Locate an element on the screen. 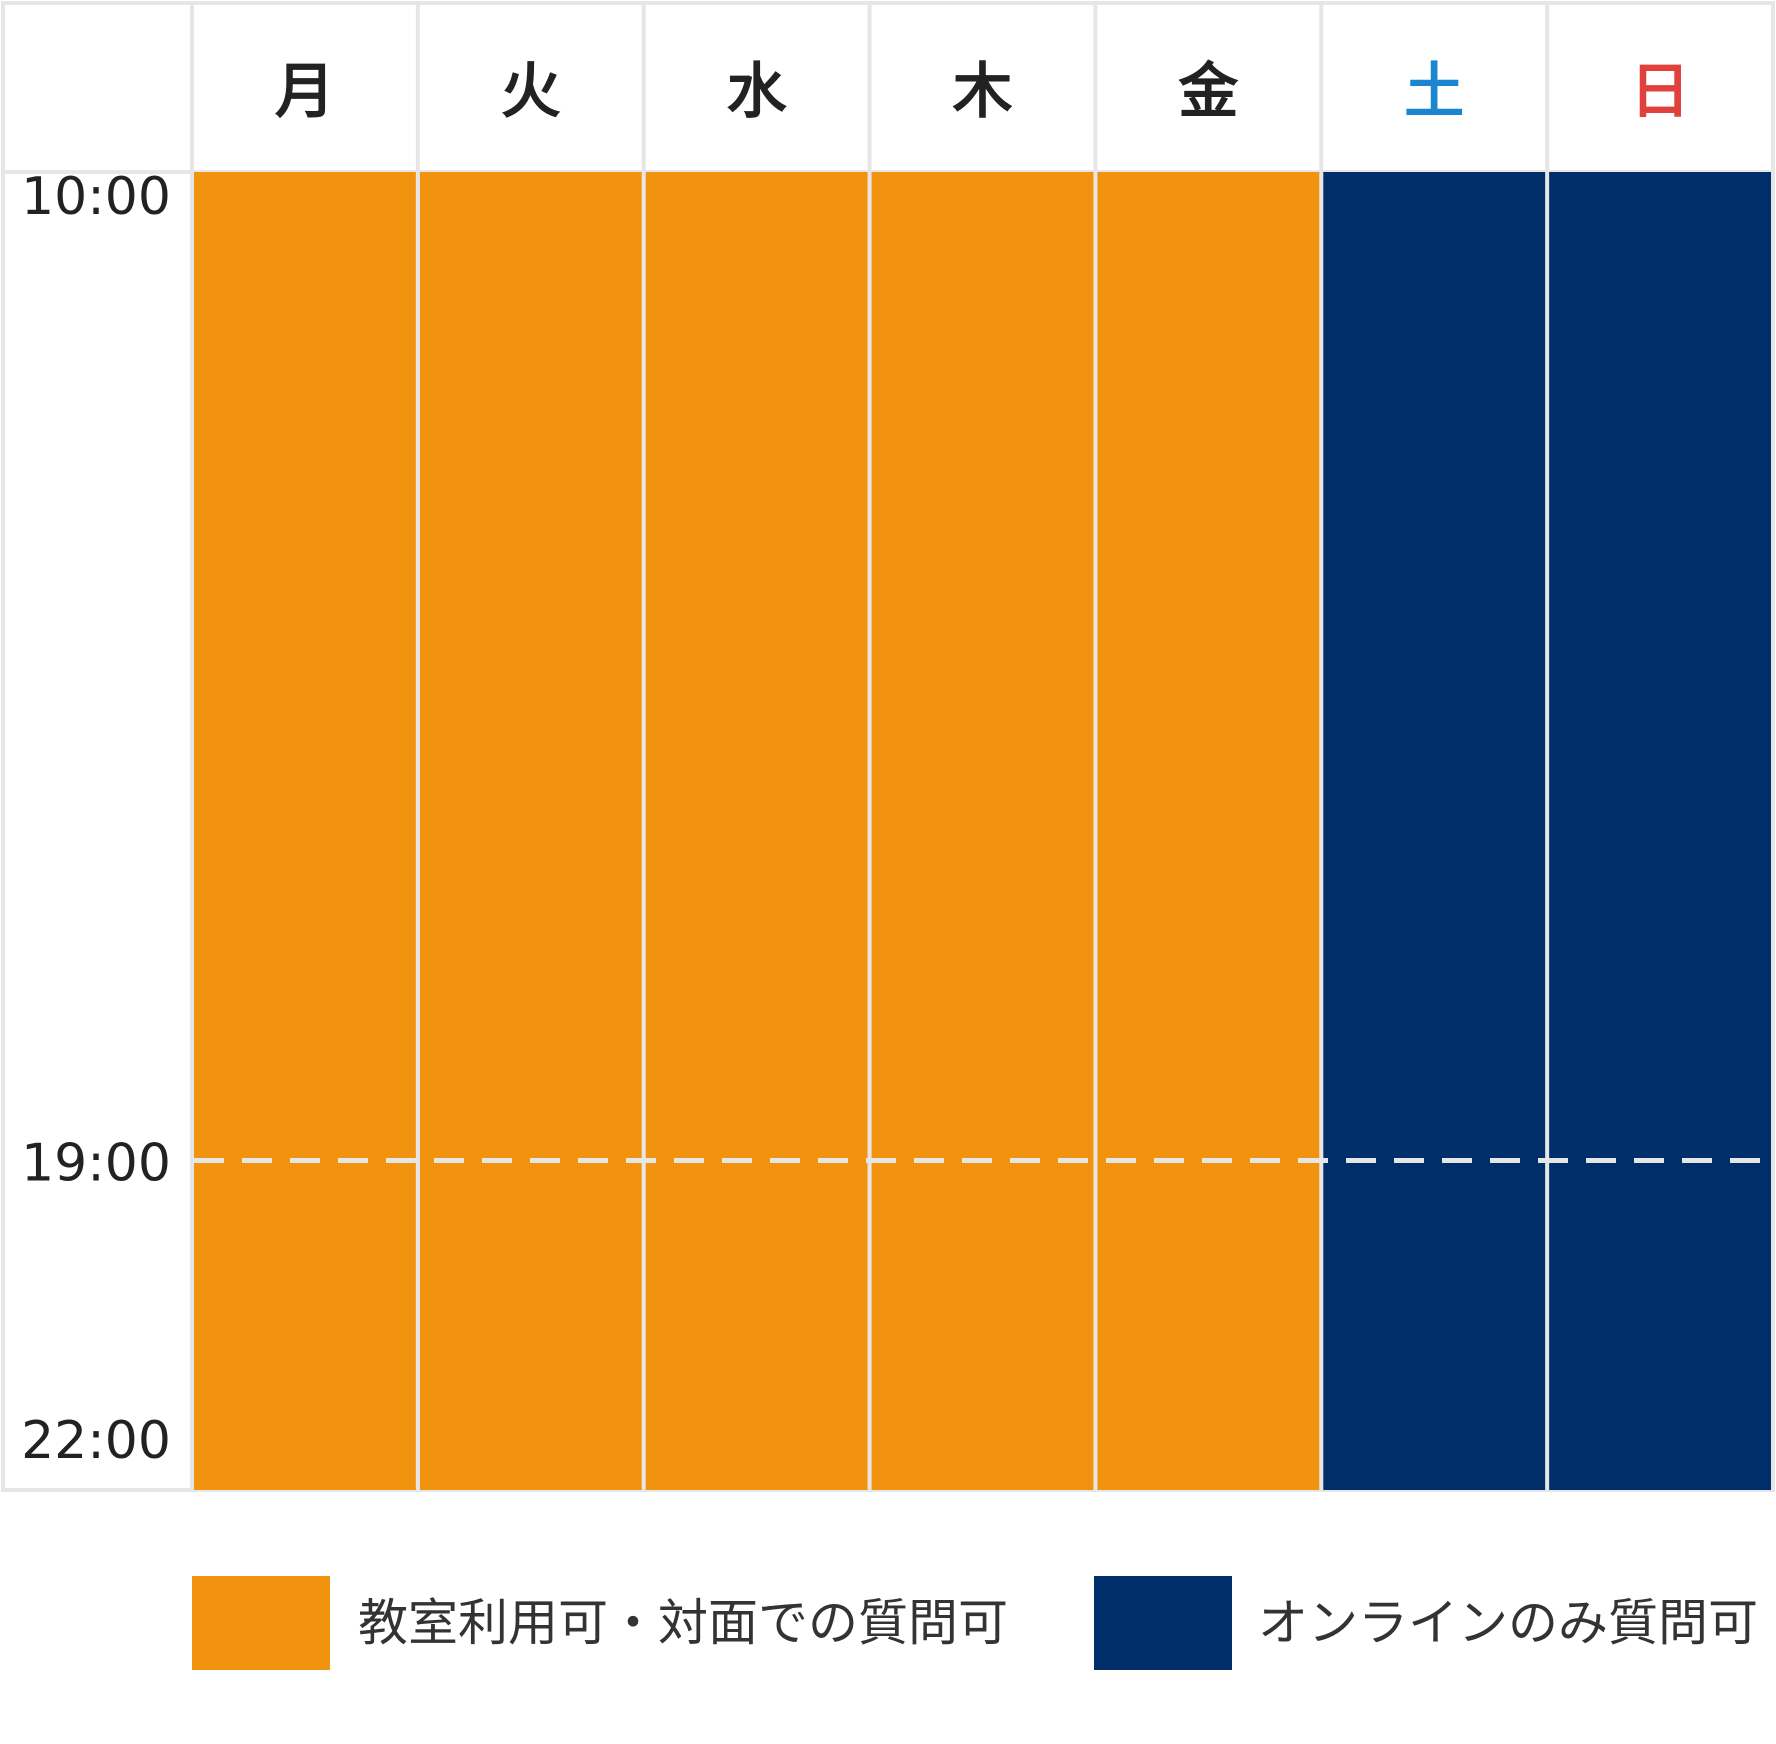 The height and width of the screenshot is (1744, 1776). day-label-3: 木 is located at coordinates (983, 92).